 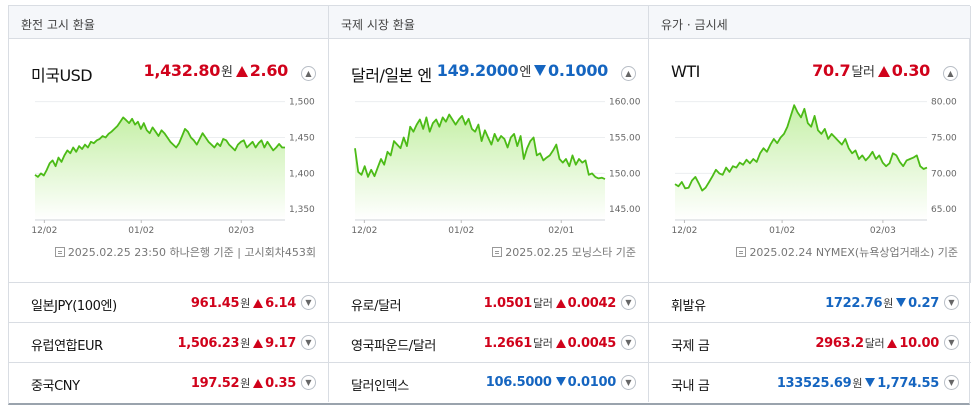 What do you see at coordinates (62, 75) in the screenshot?
I see `quote-name: 미국USD` at bounding box center [62, 75].